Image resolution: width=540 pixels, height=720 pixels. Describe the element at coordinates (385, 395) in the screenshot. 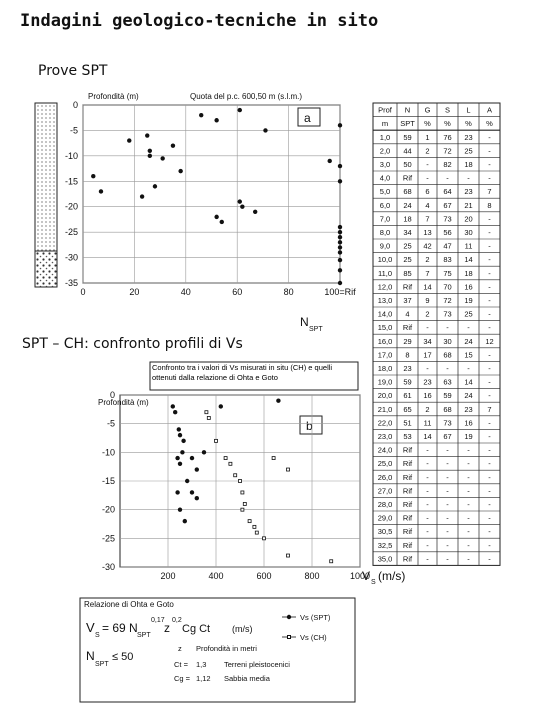

I see `table-cell: 20,0` at that location.